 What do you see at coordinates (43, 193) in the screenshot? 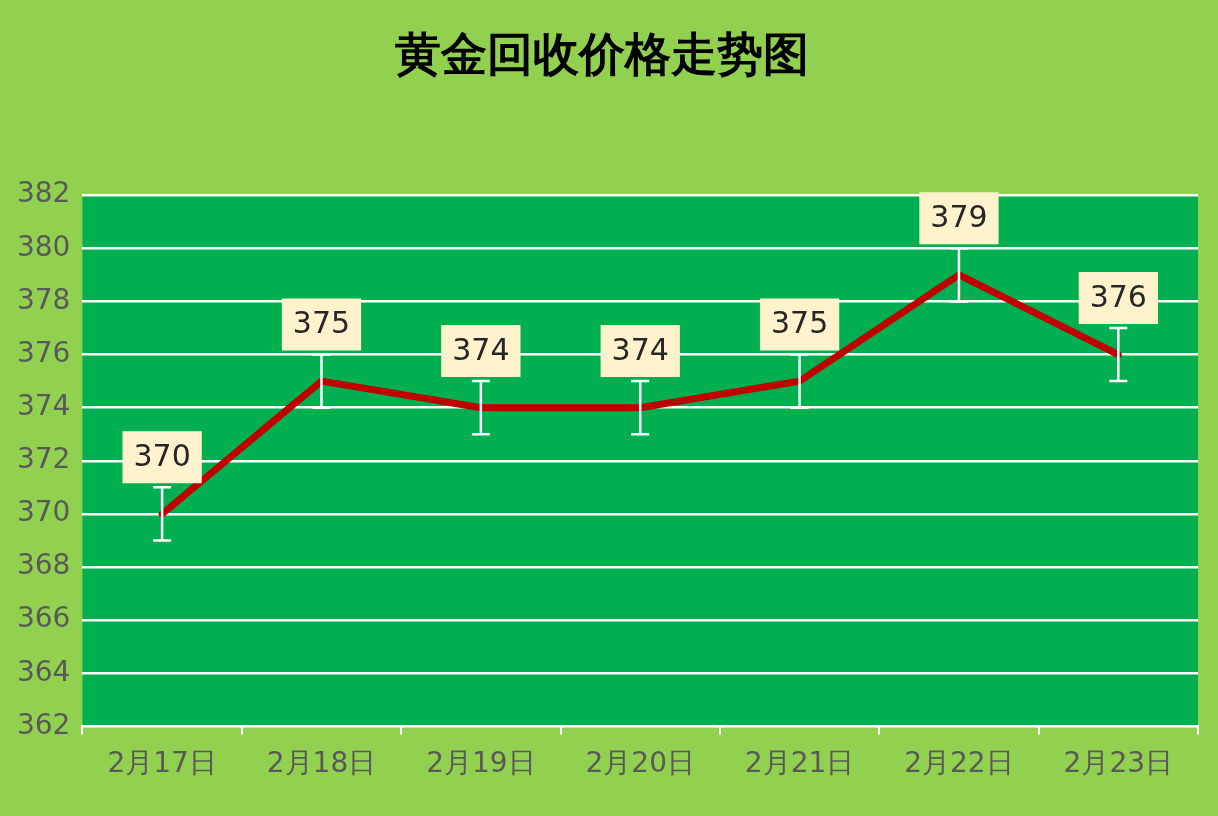
I see `y-tick-label: 382` at bounding box center [43, 193].